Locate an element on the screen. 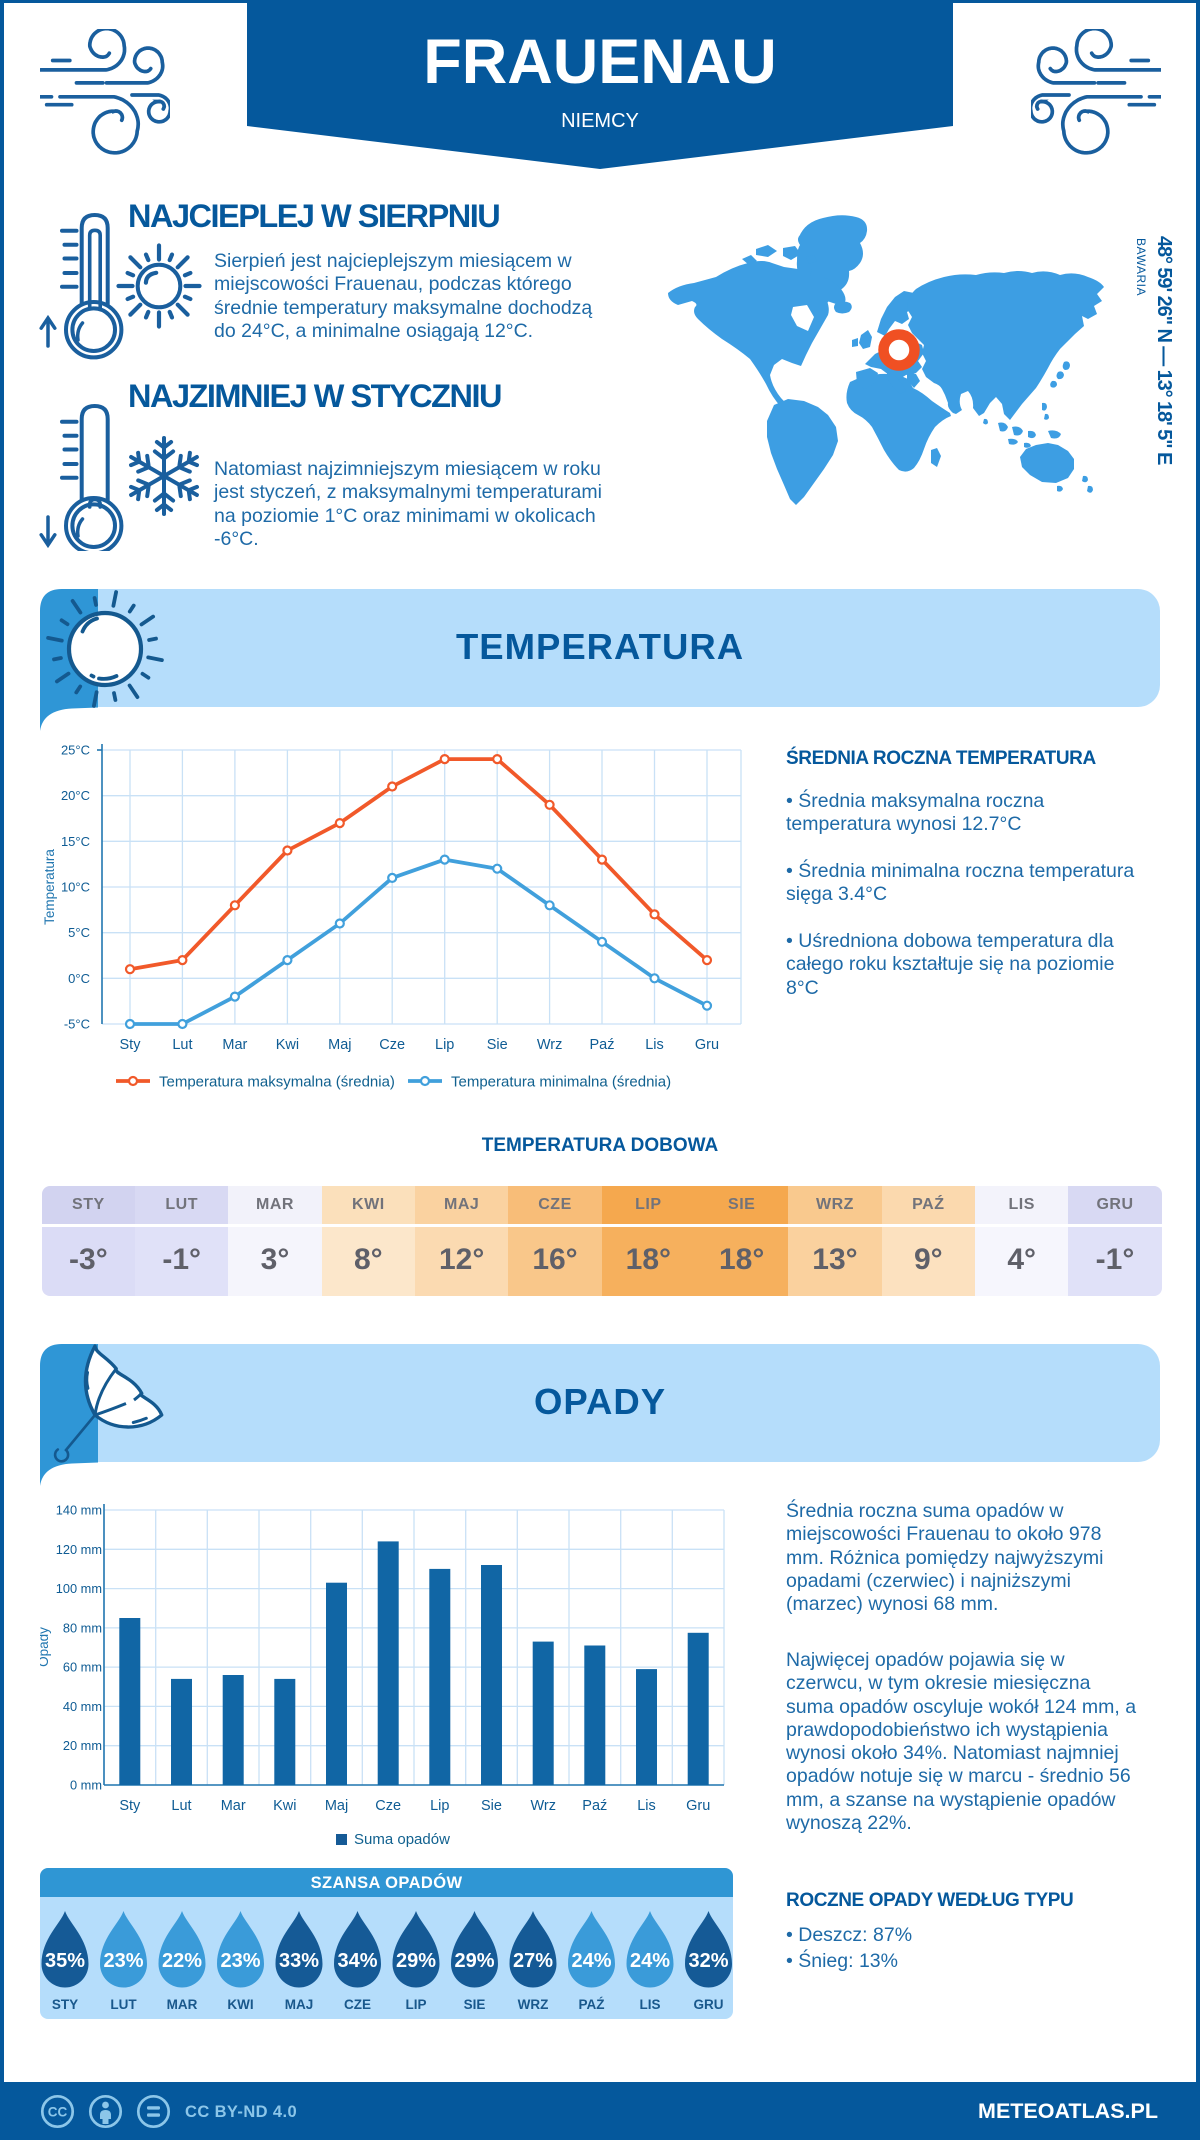 Image resolution: width=1200 pixels, height=2140 pixels. svg-text: LIP is located at coordinates (415, 2004).